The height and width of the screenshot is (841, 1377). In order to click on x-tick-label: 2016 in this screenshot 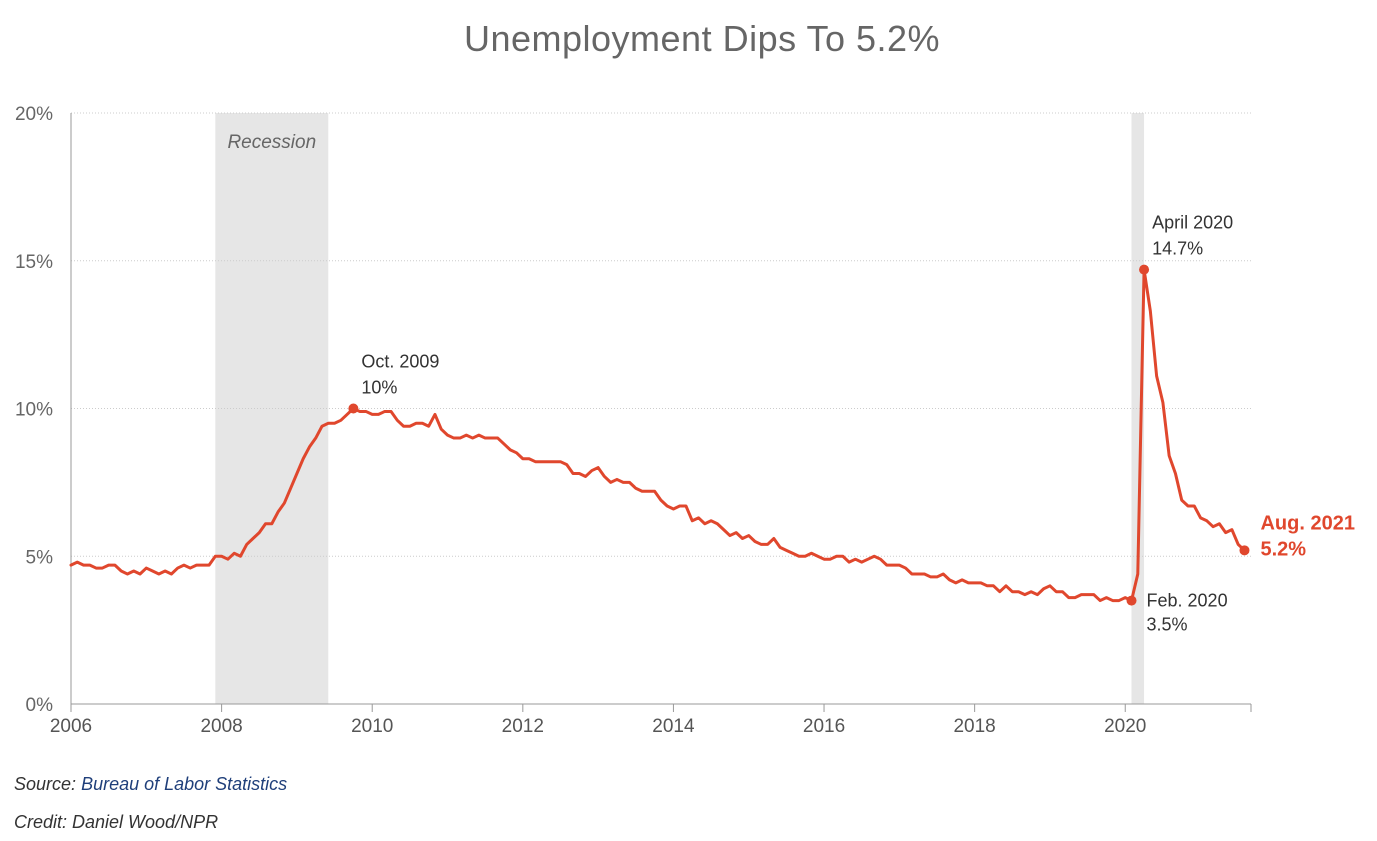, I will do `click(824, 726)`.